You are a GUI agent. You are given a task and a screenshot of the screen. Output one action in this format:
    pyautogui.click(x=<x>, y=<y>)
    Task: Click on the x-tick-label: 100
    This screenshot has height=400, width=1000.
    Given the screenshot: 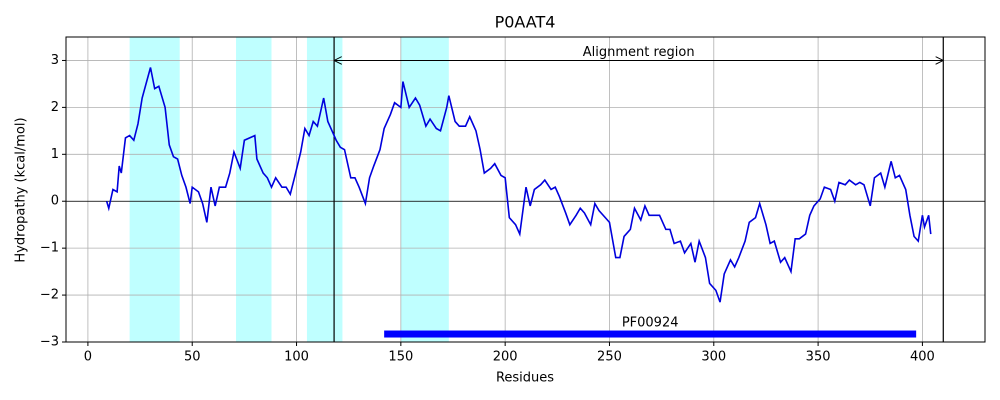 What is the action you would take?
    pyautogui.click(x=296, y=357)
    